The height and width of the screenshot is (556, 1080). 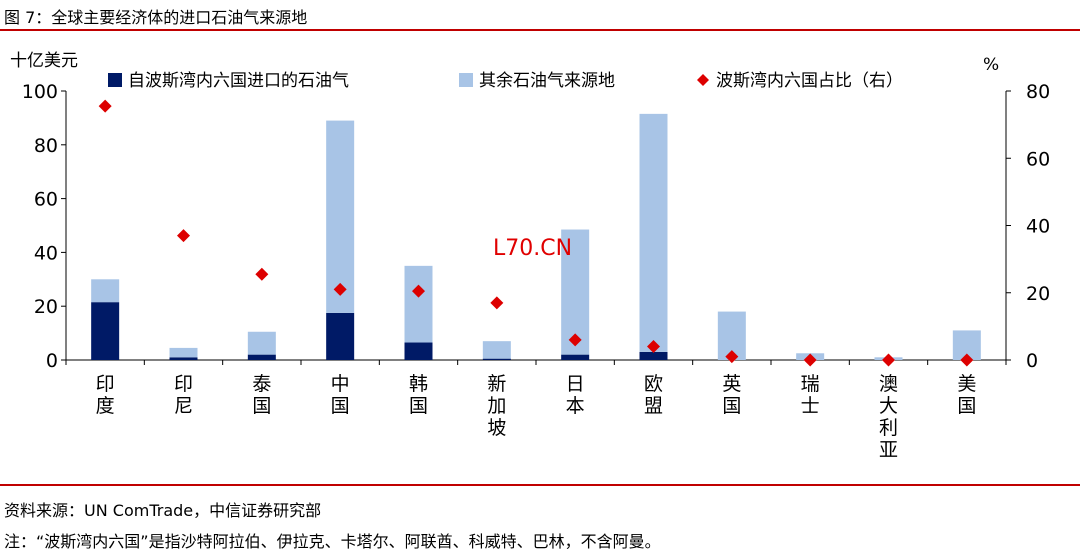 What do you see at coordinates (1032, 361) in the screenshot?
I see `right-tick-label: 0` at bounding box center [1032, 361].